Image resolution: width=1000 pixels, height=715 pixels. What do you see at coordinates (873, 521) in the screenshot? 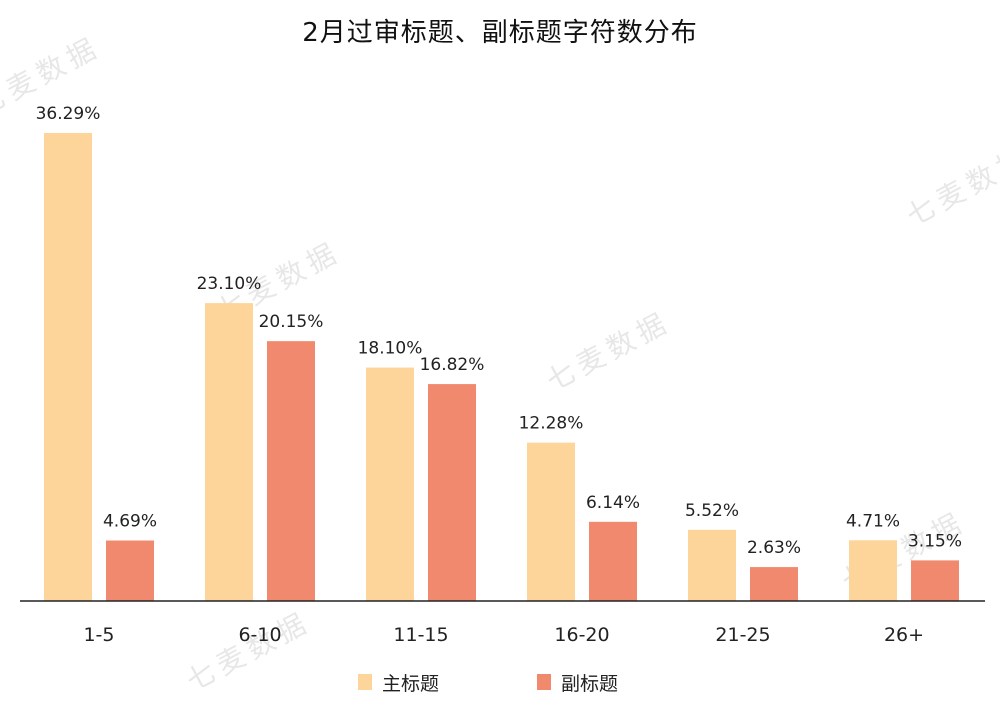
I see `data-label: 4.71%` at bounding box center [873, 521].